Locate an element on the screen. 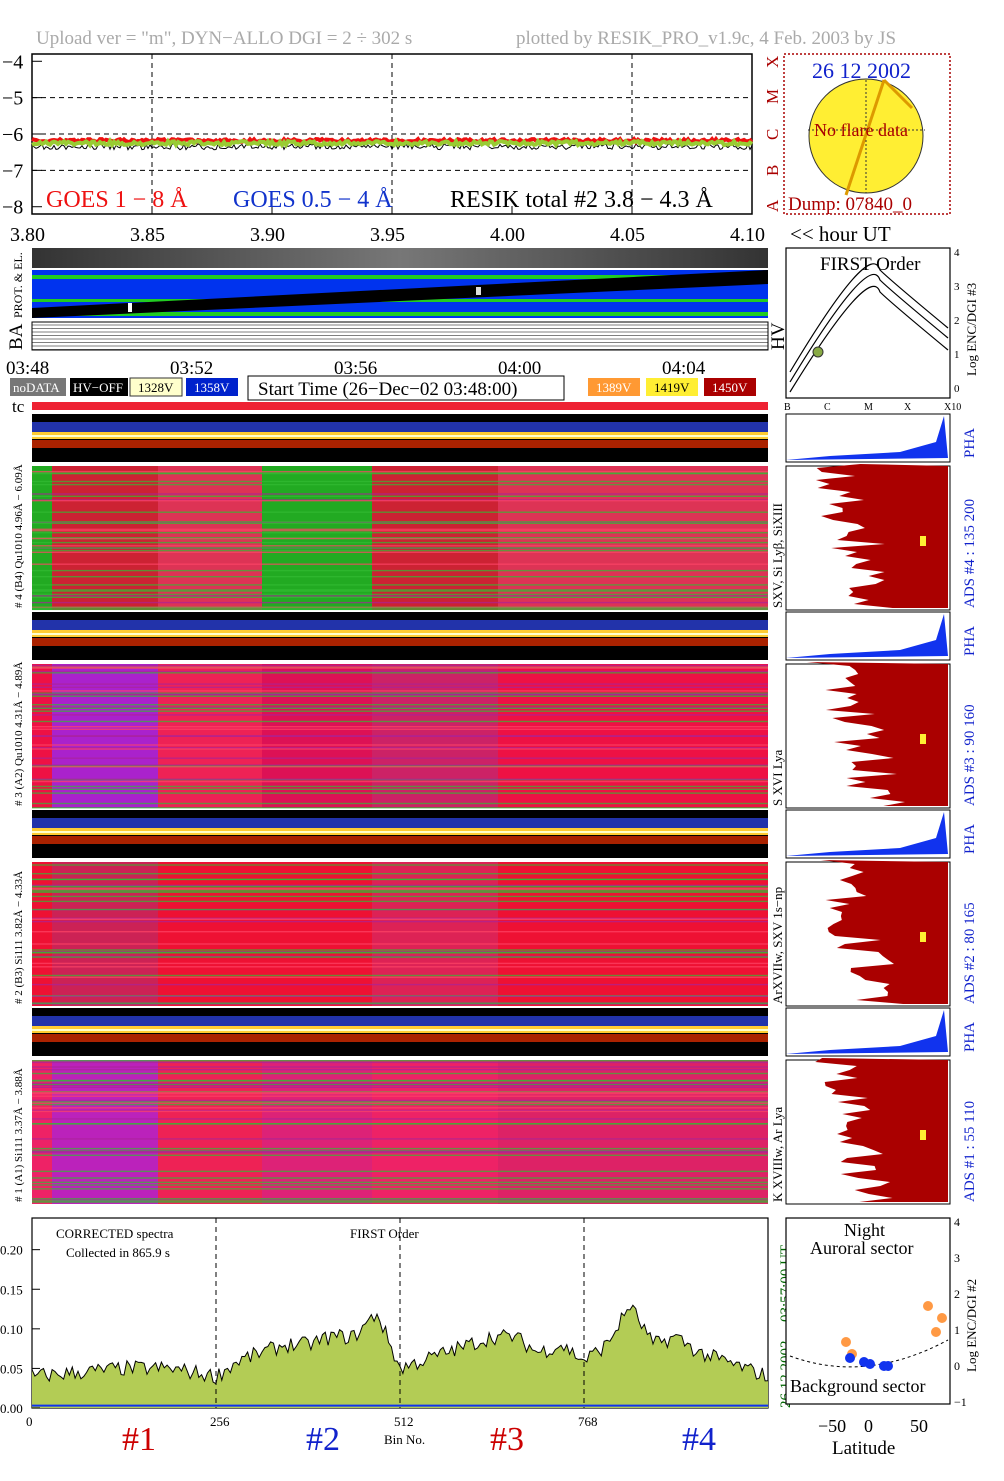 This screenshot has width=1004, height=1481. spectrum-y-tick-label: 0.20 is located at coordinates (11, 1250).